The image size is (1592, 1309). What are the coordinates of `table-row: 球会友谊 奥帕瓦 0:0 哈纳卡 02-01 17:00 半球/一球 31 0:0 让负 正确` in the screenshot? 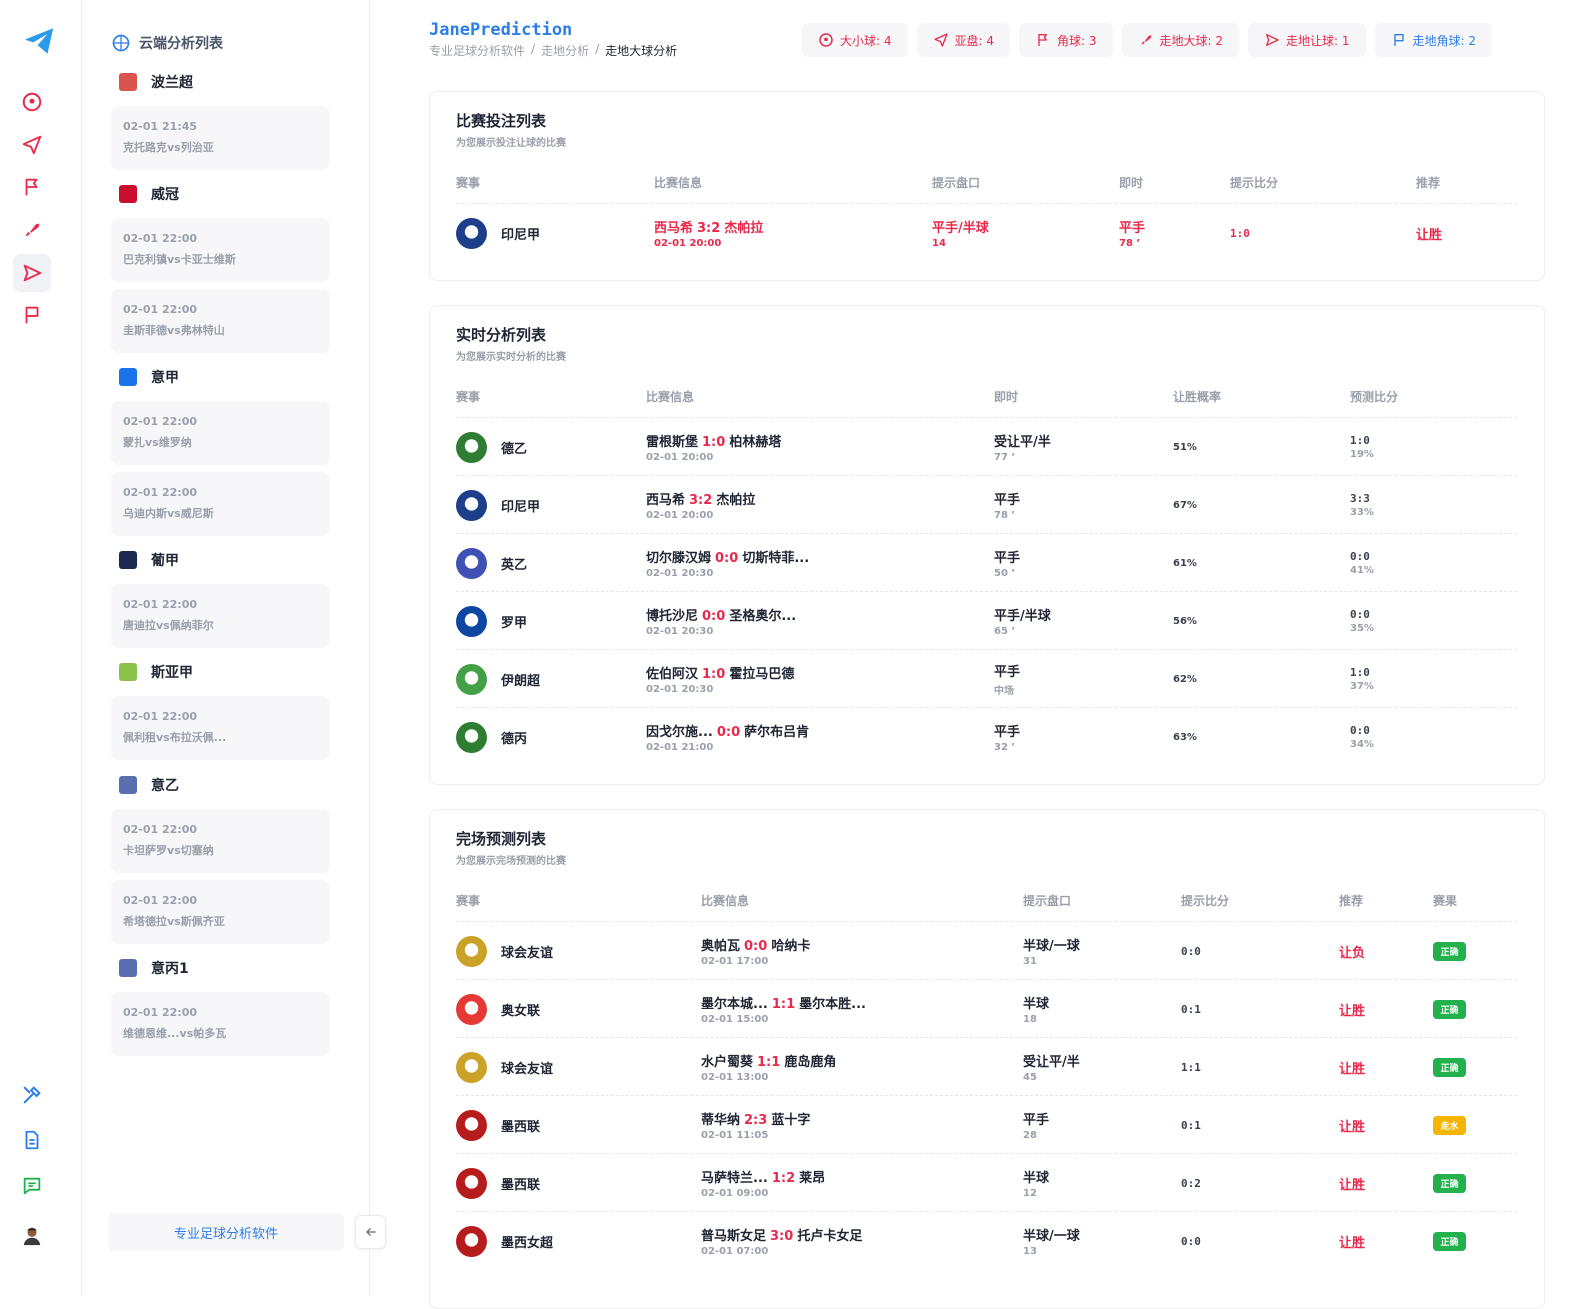 It's located at (986, 950).